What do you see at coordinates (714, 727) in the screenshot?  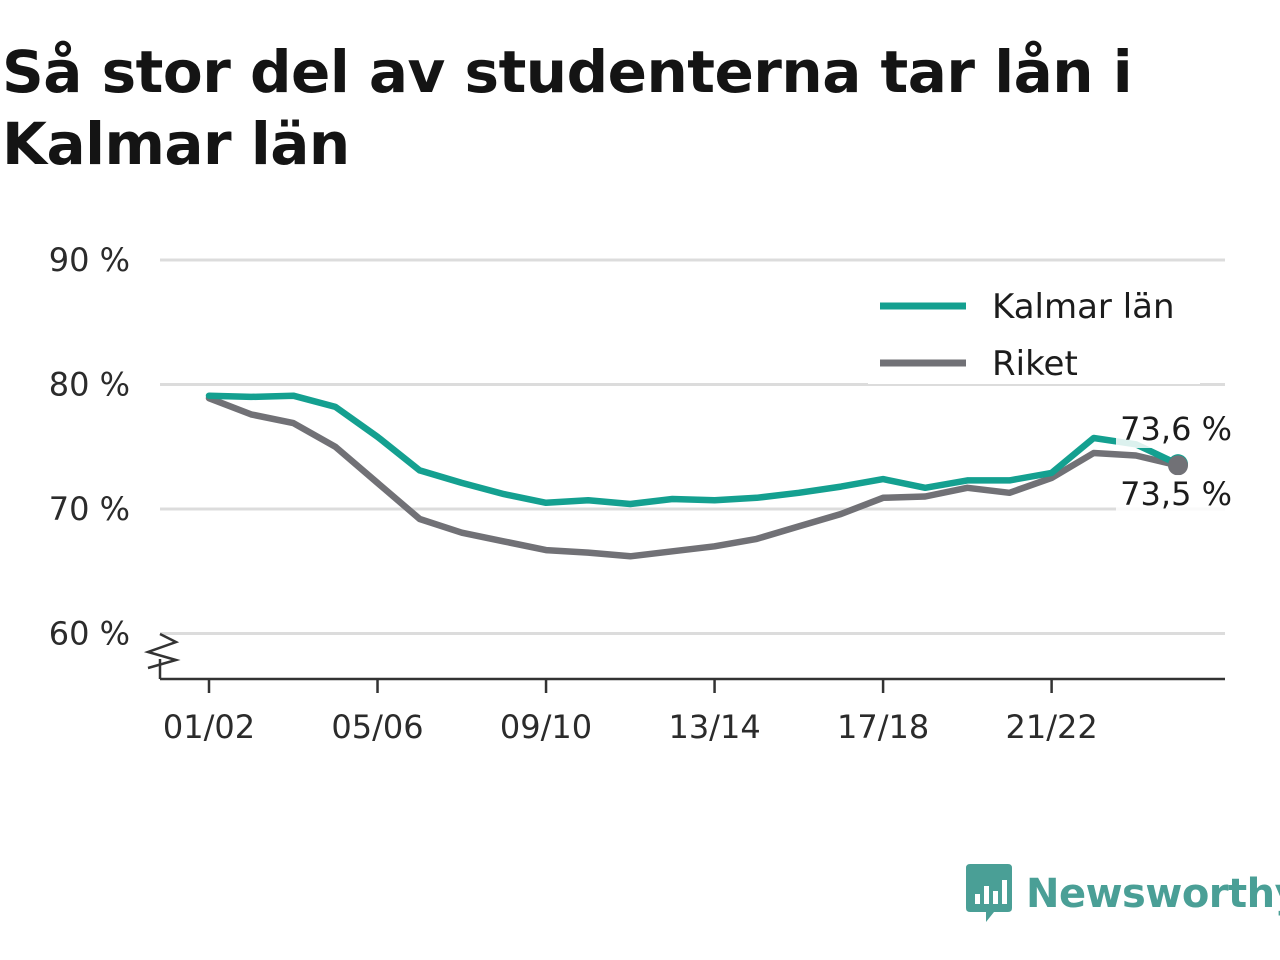 I see `x-tick-label: 13/14` at bounding box center [714, 727].